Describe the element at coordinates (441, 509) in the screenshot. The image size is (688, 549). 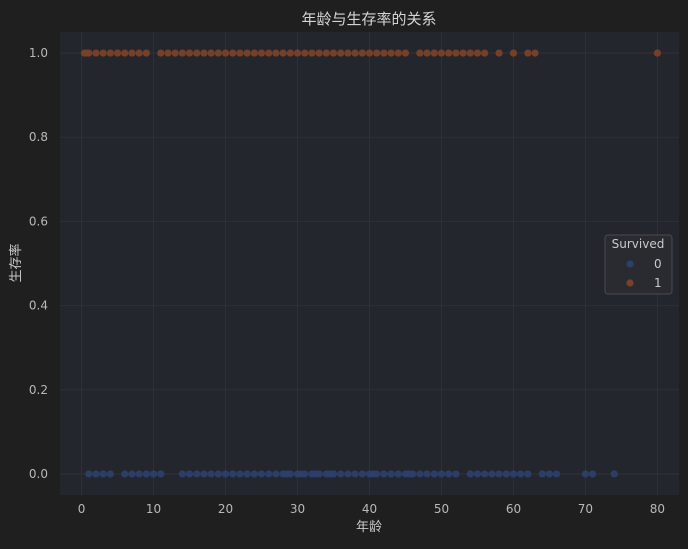
I see `x-tick-label: 50` at that location.